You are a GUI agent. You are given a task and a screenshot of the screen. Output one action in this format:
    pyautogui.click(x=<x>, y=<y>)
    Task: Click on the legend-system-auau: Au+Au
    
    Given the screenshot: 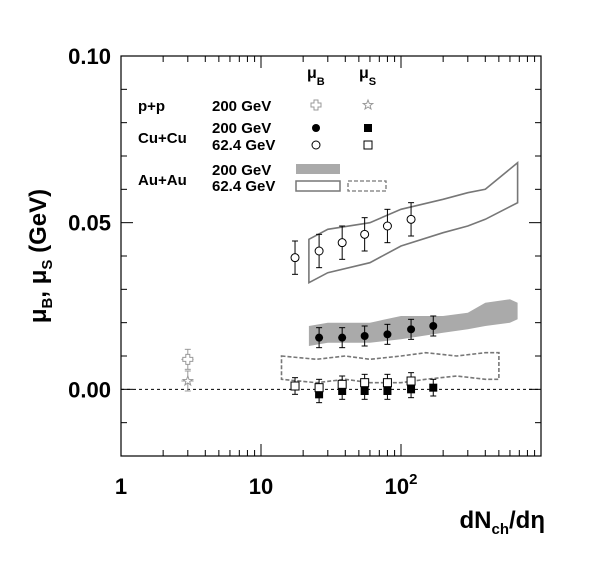 What is the action you would take?
    pyautogui.click(x=162, y=180)
    